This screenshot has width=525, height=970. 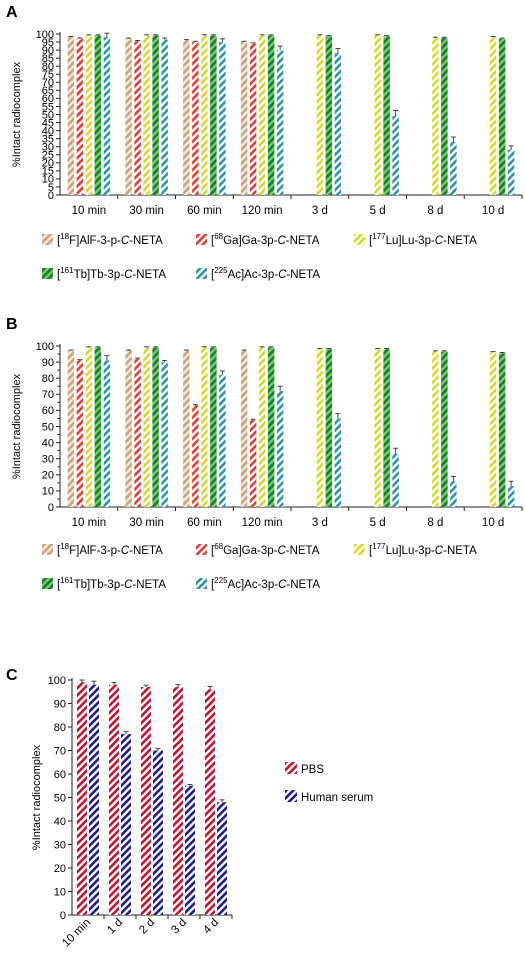 I want to click on x-tick-label: 10 min, so click(x=89, y=523).